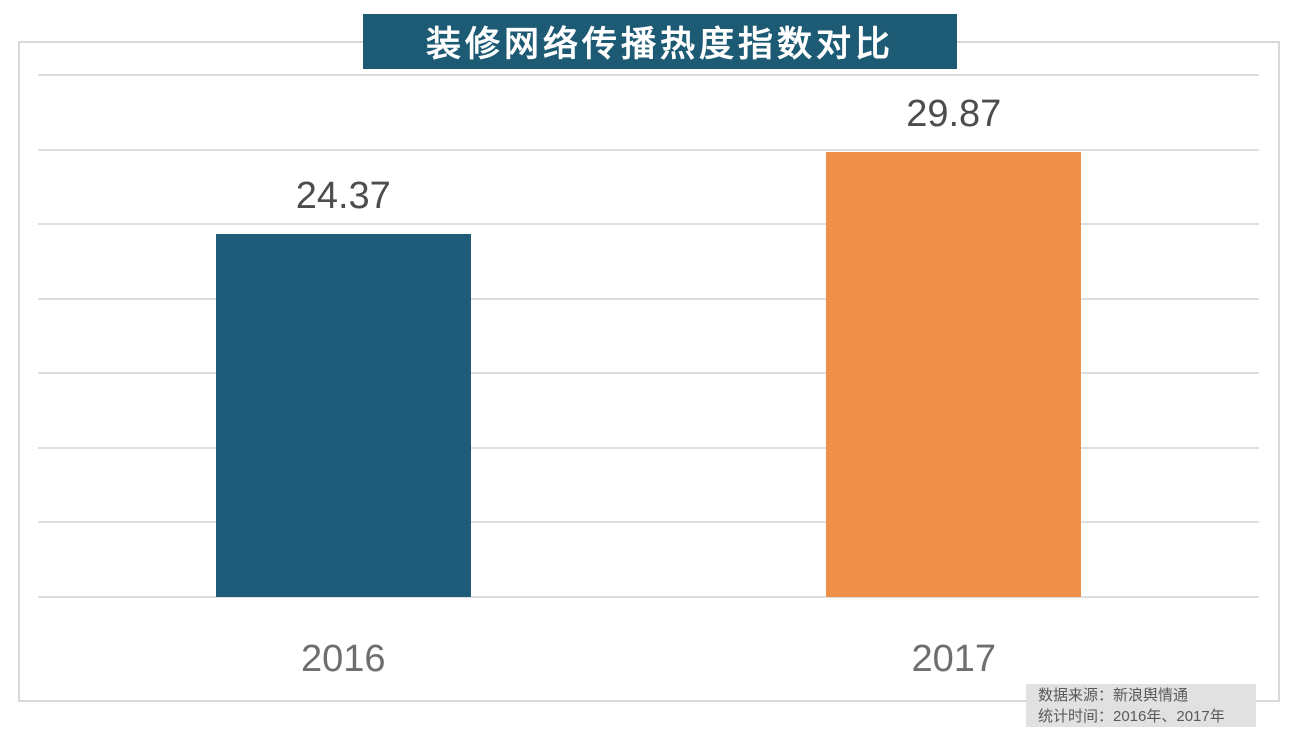 The image size is (1296, 741). Describe the element at coordinates (954, 659) in the screenshot. I see `category-label-2017: 2017` at that location.